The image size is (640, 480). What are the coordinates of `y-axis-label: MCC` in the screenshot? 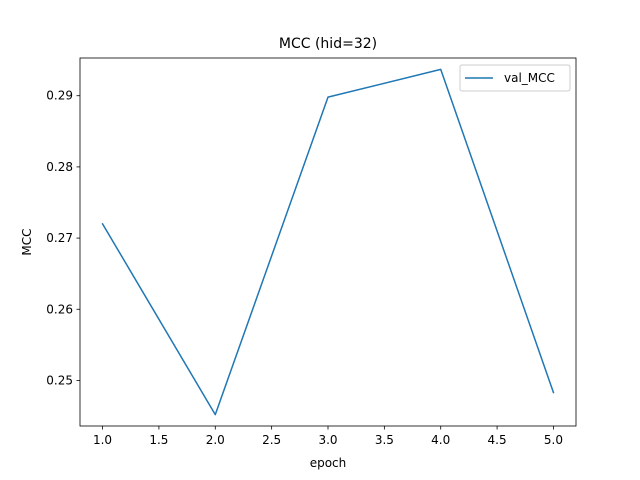 It's located at (27, 241).